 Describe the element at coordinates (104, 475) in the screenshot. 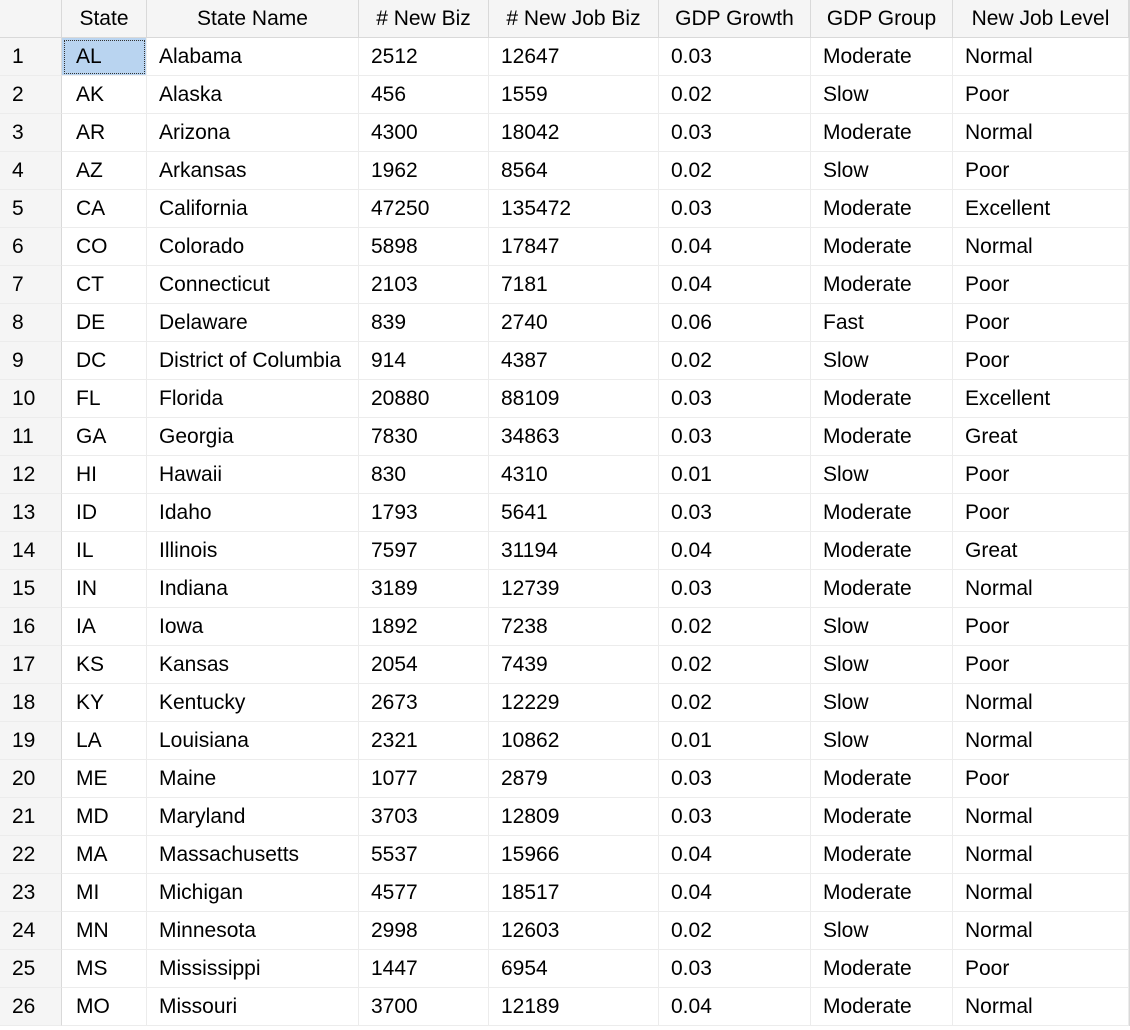

I see `cell-state: HI` at that location.